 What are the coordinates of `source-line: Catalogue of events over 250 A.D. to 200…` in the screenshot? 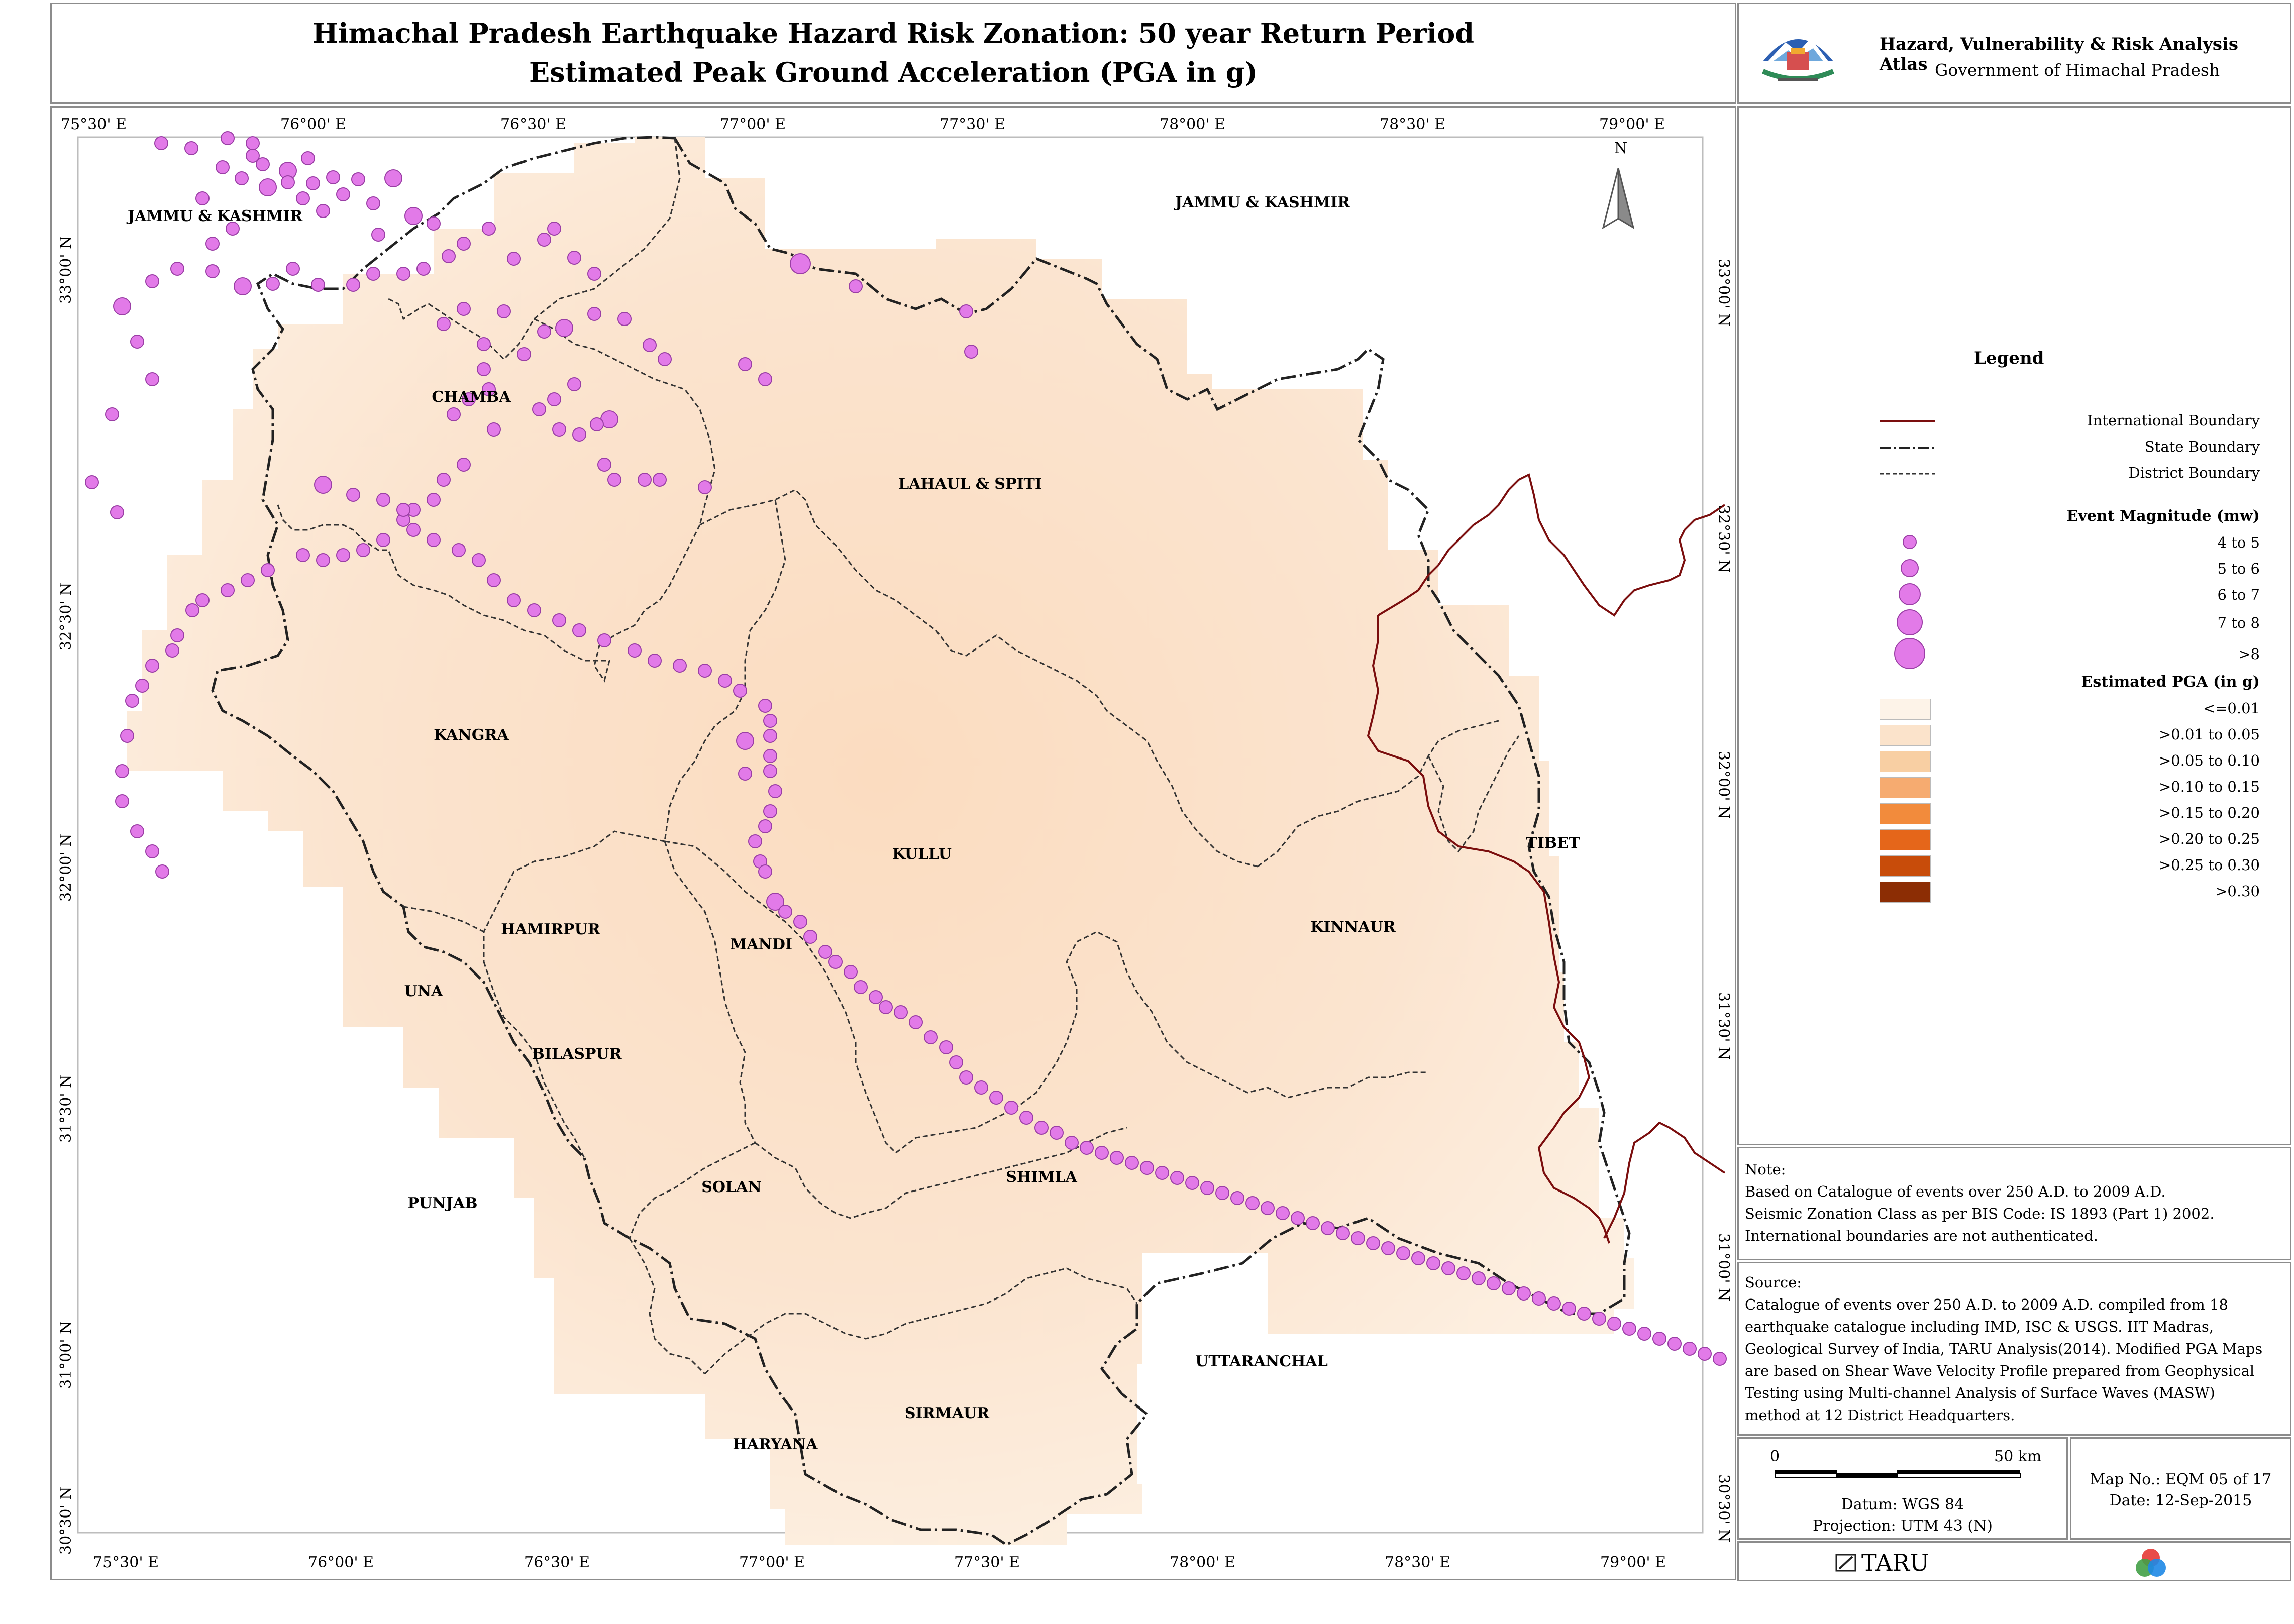 It's located at (1986, 1304).